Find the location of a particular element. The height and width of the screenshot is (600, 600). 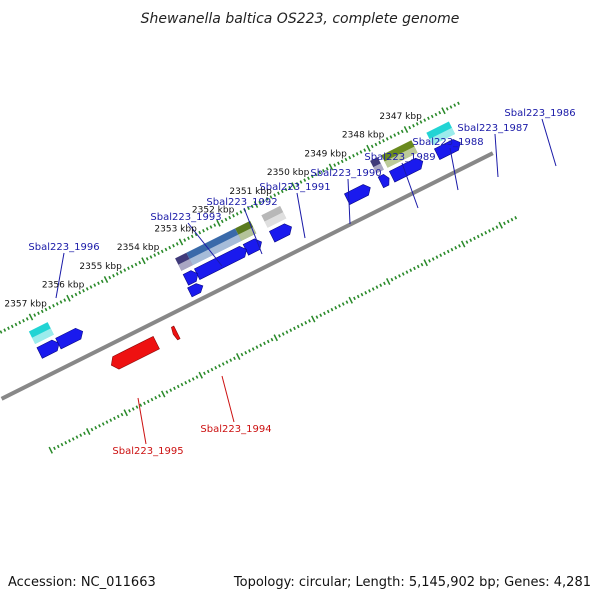

sbal223-1986-leader is located at coordinates (549, 142).